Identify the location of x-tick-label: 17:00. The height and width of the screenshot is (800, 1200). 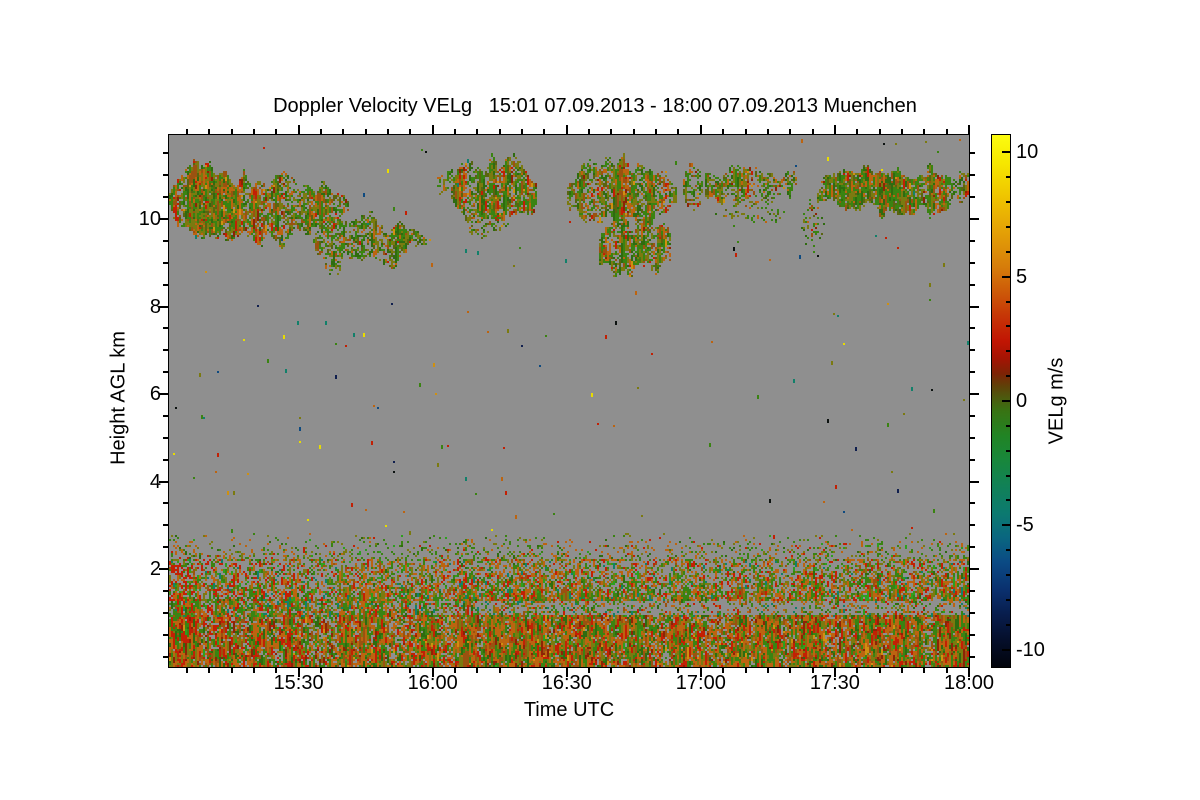
(700, 683).